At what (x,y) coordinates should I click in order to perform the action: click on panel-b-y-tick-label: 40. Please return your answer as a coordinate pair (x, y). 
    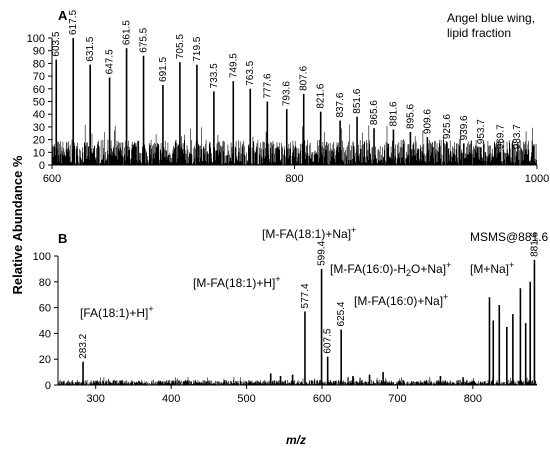
    Looking at the image, I should click on (45, 334).